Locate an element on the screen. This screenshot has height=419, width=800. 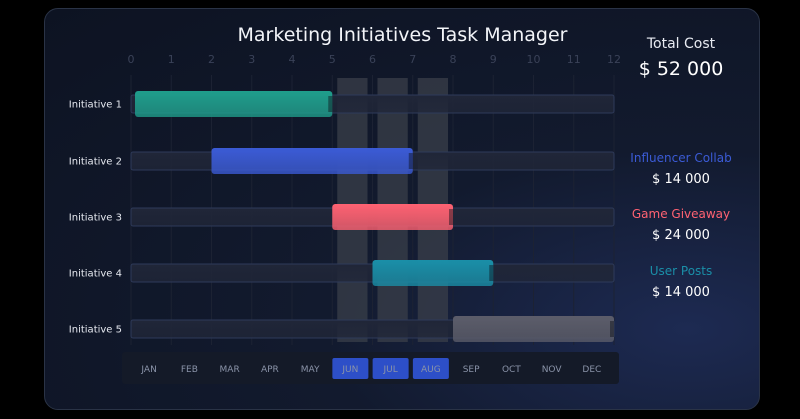
chart-title: Marketing Initiatives Task Manager is located at coordinates (402, 35).